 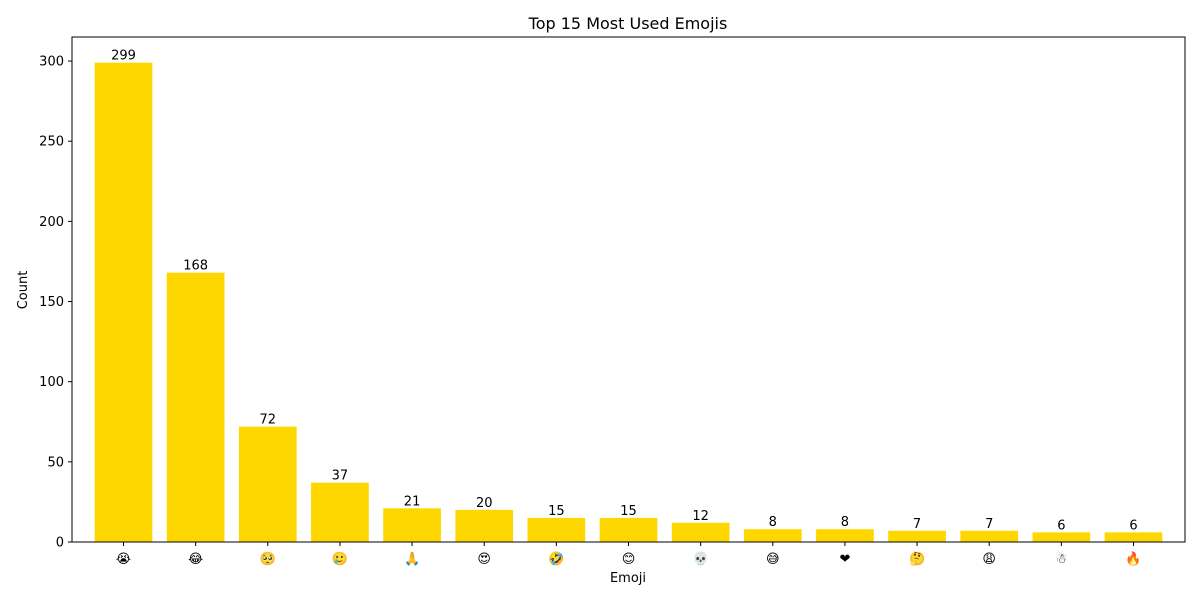 What do you see at coordinates (51, 382) in the screenshot?
I see `y-tick-label-3: 100` at bounding box center [51, 382].